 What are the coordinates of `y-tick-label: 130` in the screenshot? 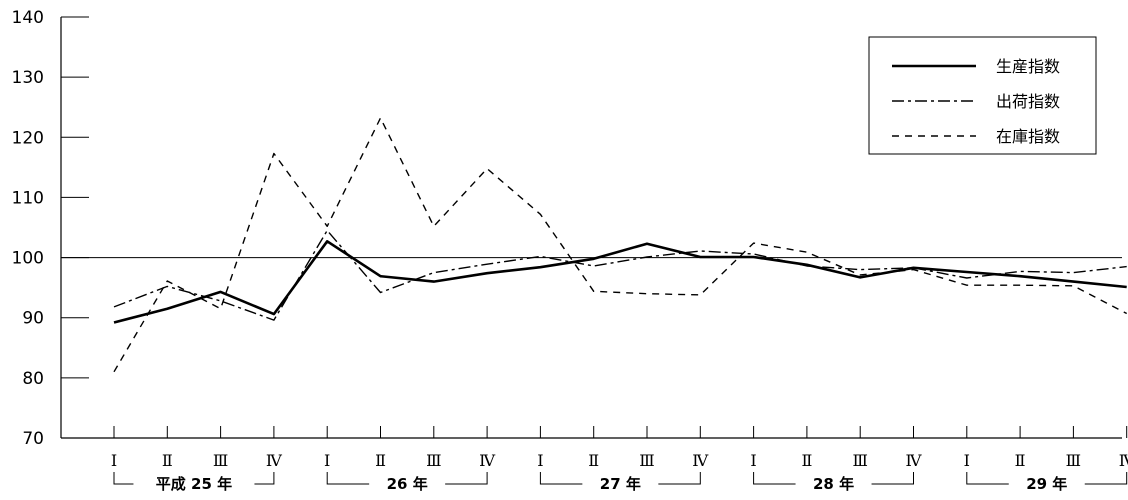 It's located at (28, 78).